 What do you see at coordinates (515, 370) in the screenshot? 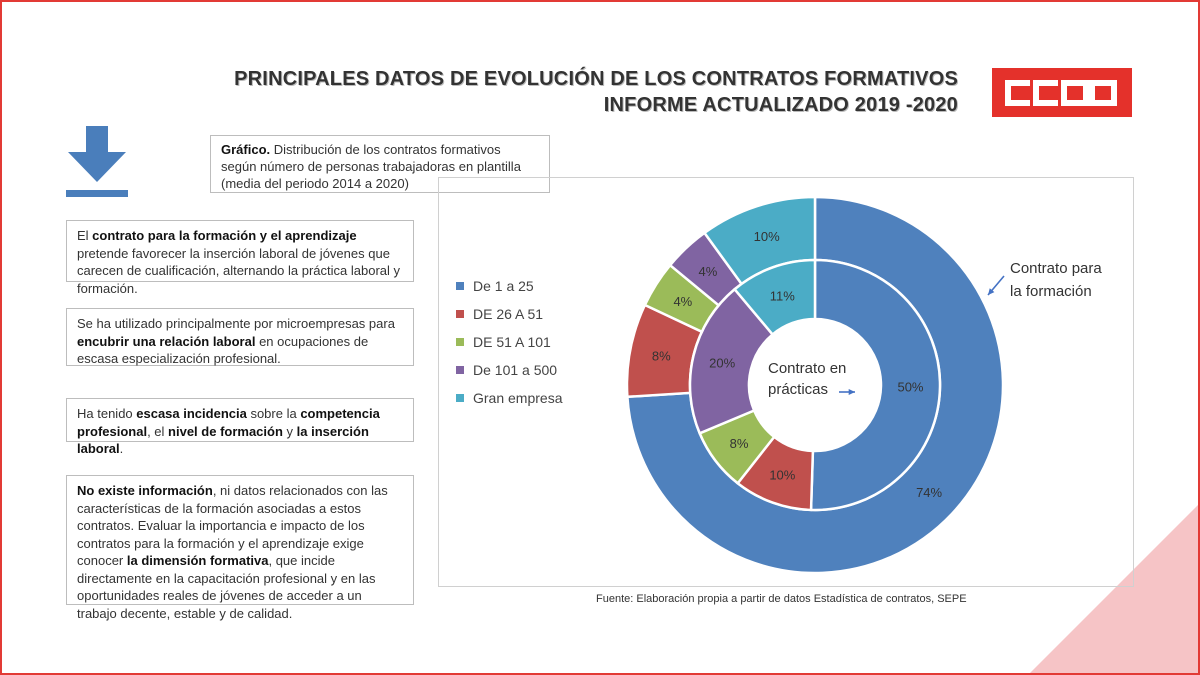
I see `legend-label: De 101 a 500` at bounding box center [515, 370].